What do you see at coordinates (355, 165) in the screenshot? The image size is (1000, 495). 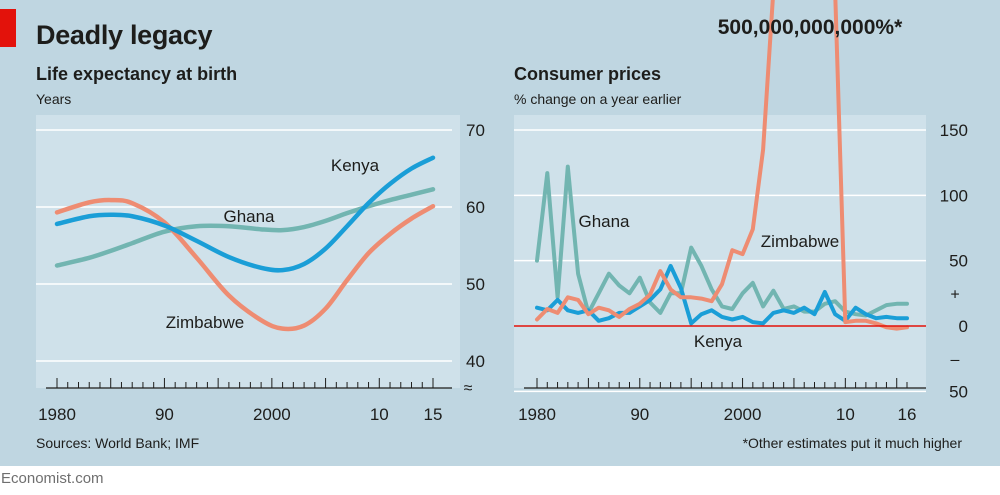 I see `life-label-kenya: Kenya` at bounding box center [355, 165].